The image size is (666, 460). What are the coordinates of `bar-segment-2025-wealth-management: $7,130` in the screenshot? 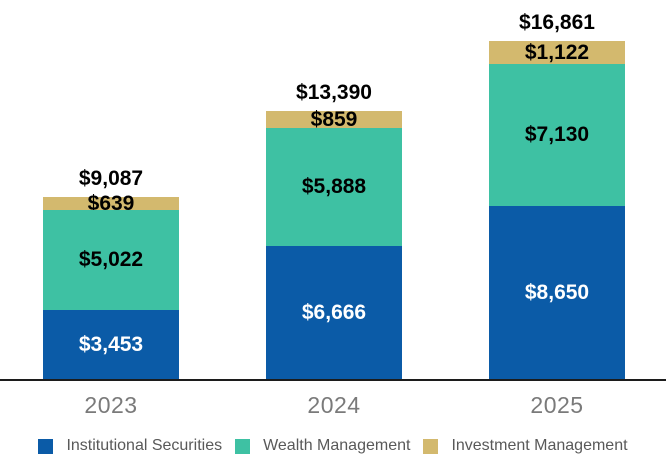 It's located at (557, 135).